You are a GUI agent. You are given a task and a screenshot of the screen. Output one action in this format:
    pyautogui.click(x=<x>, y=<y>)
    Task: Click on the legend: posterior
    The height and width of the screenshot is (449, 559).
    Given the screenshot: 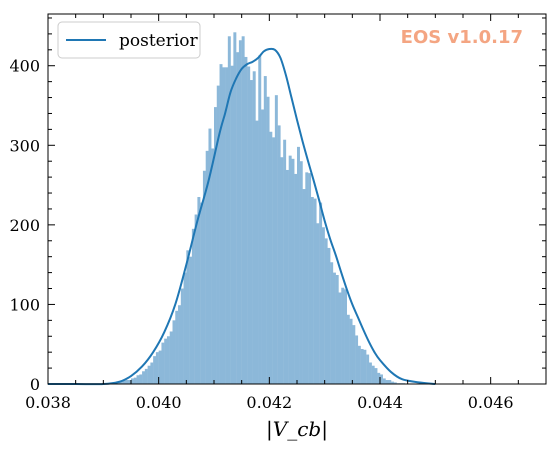 What is the action you would take?
    pyautogui.click(x=129, y=40)
    